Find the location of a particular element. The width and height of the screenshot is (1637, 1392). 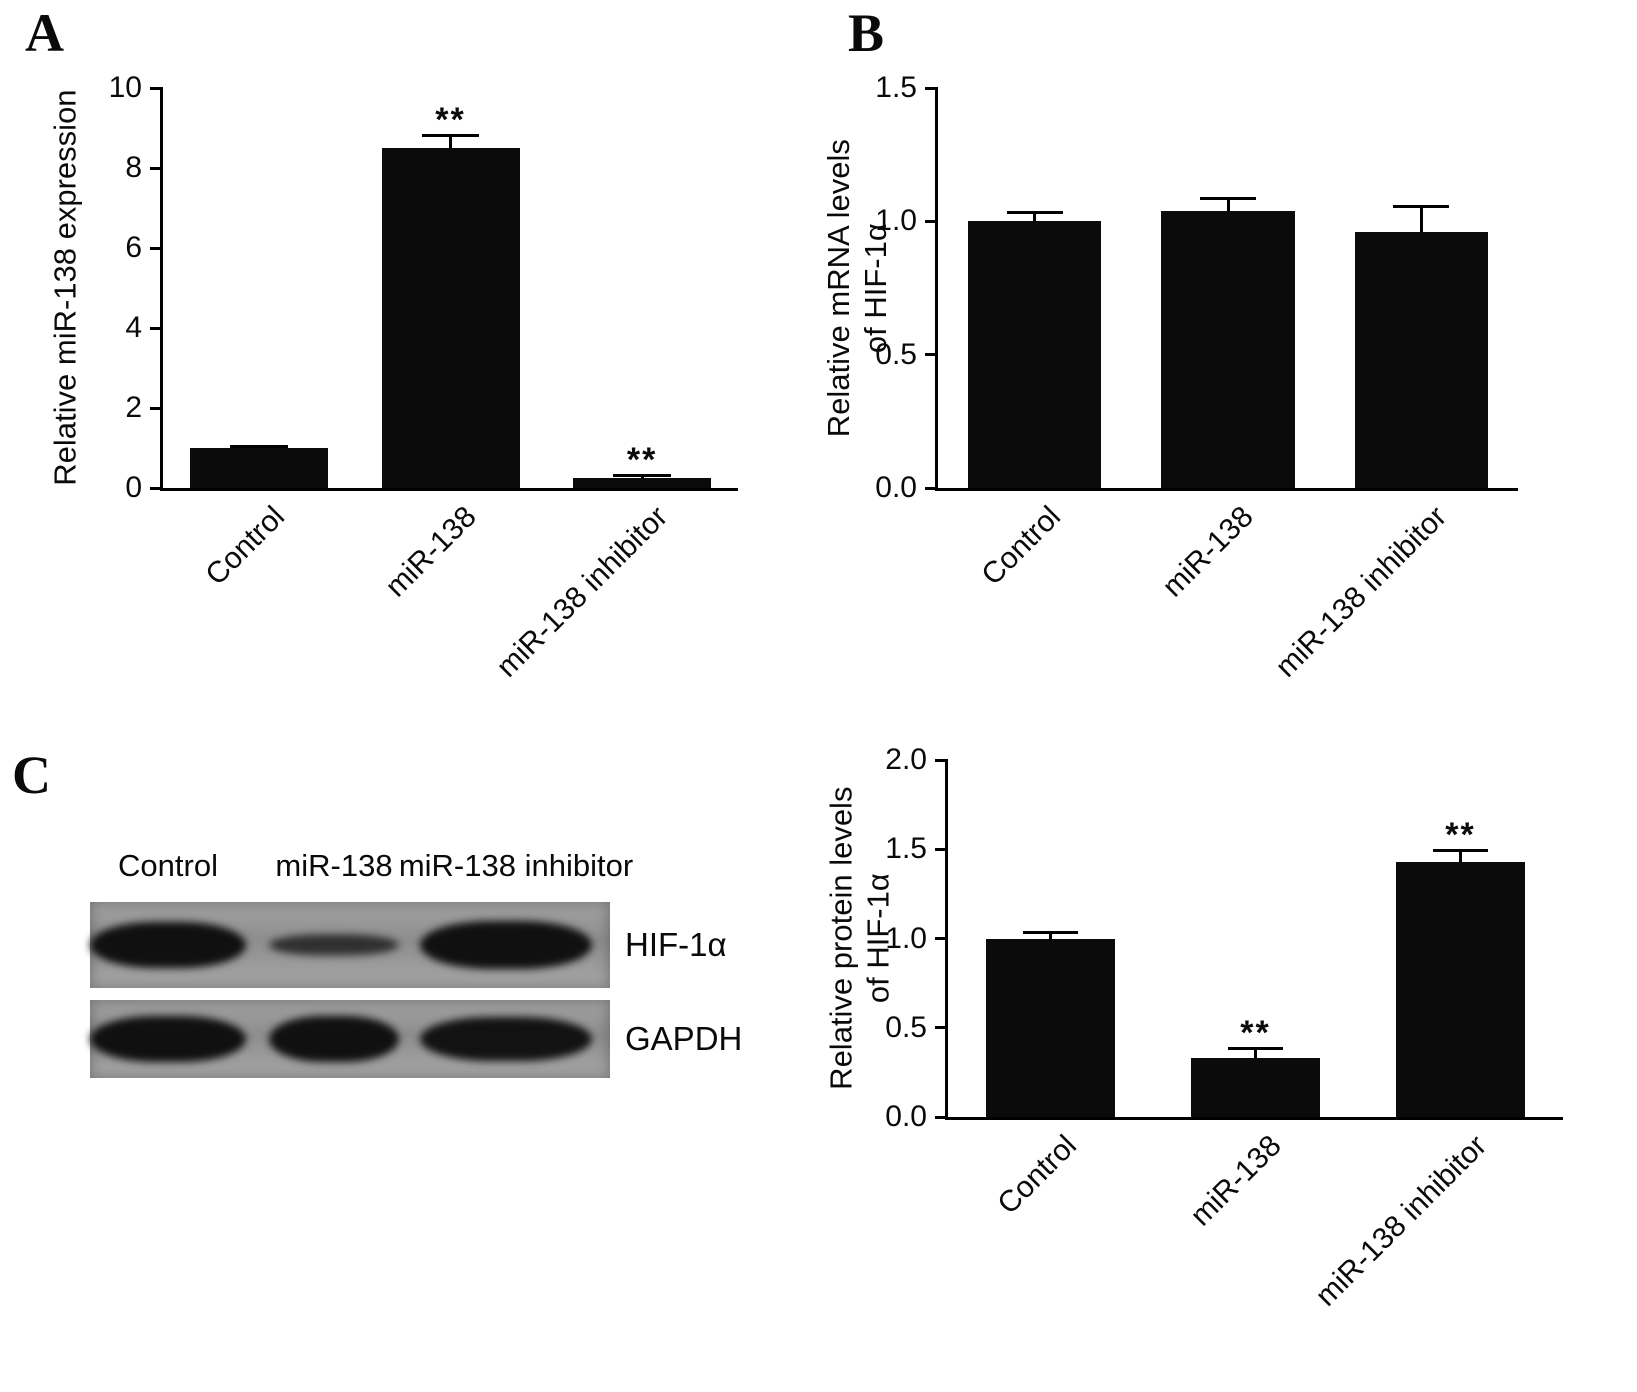

blot-lane-label-control: Control is located at coordinates (168, 865).